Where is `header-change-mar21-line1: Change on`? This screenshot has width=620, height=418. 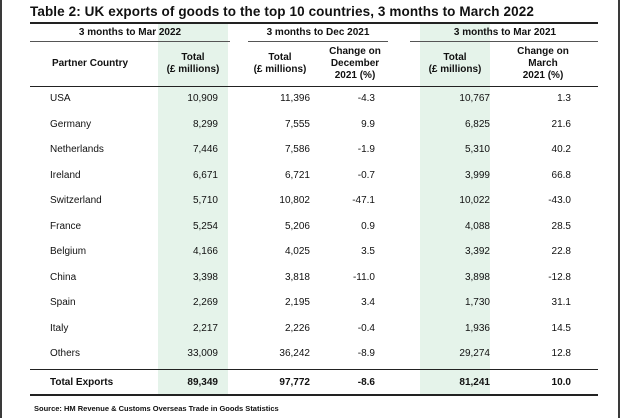
header-change-mar21-line1: Change on is located at coordinates (543, 51).